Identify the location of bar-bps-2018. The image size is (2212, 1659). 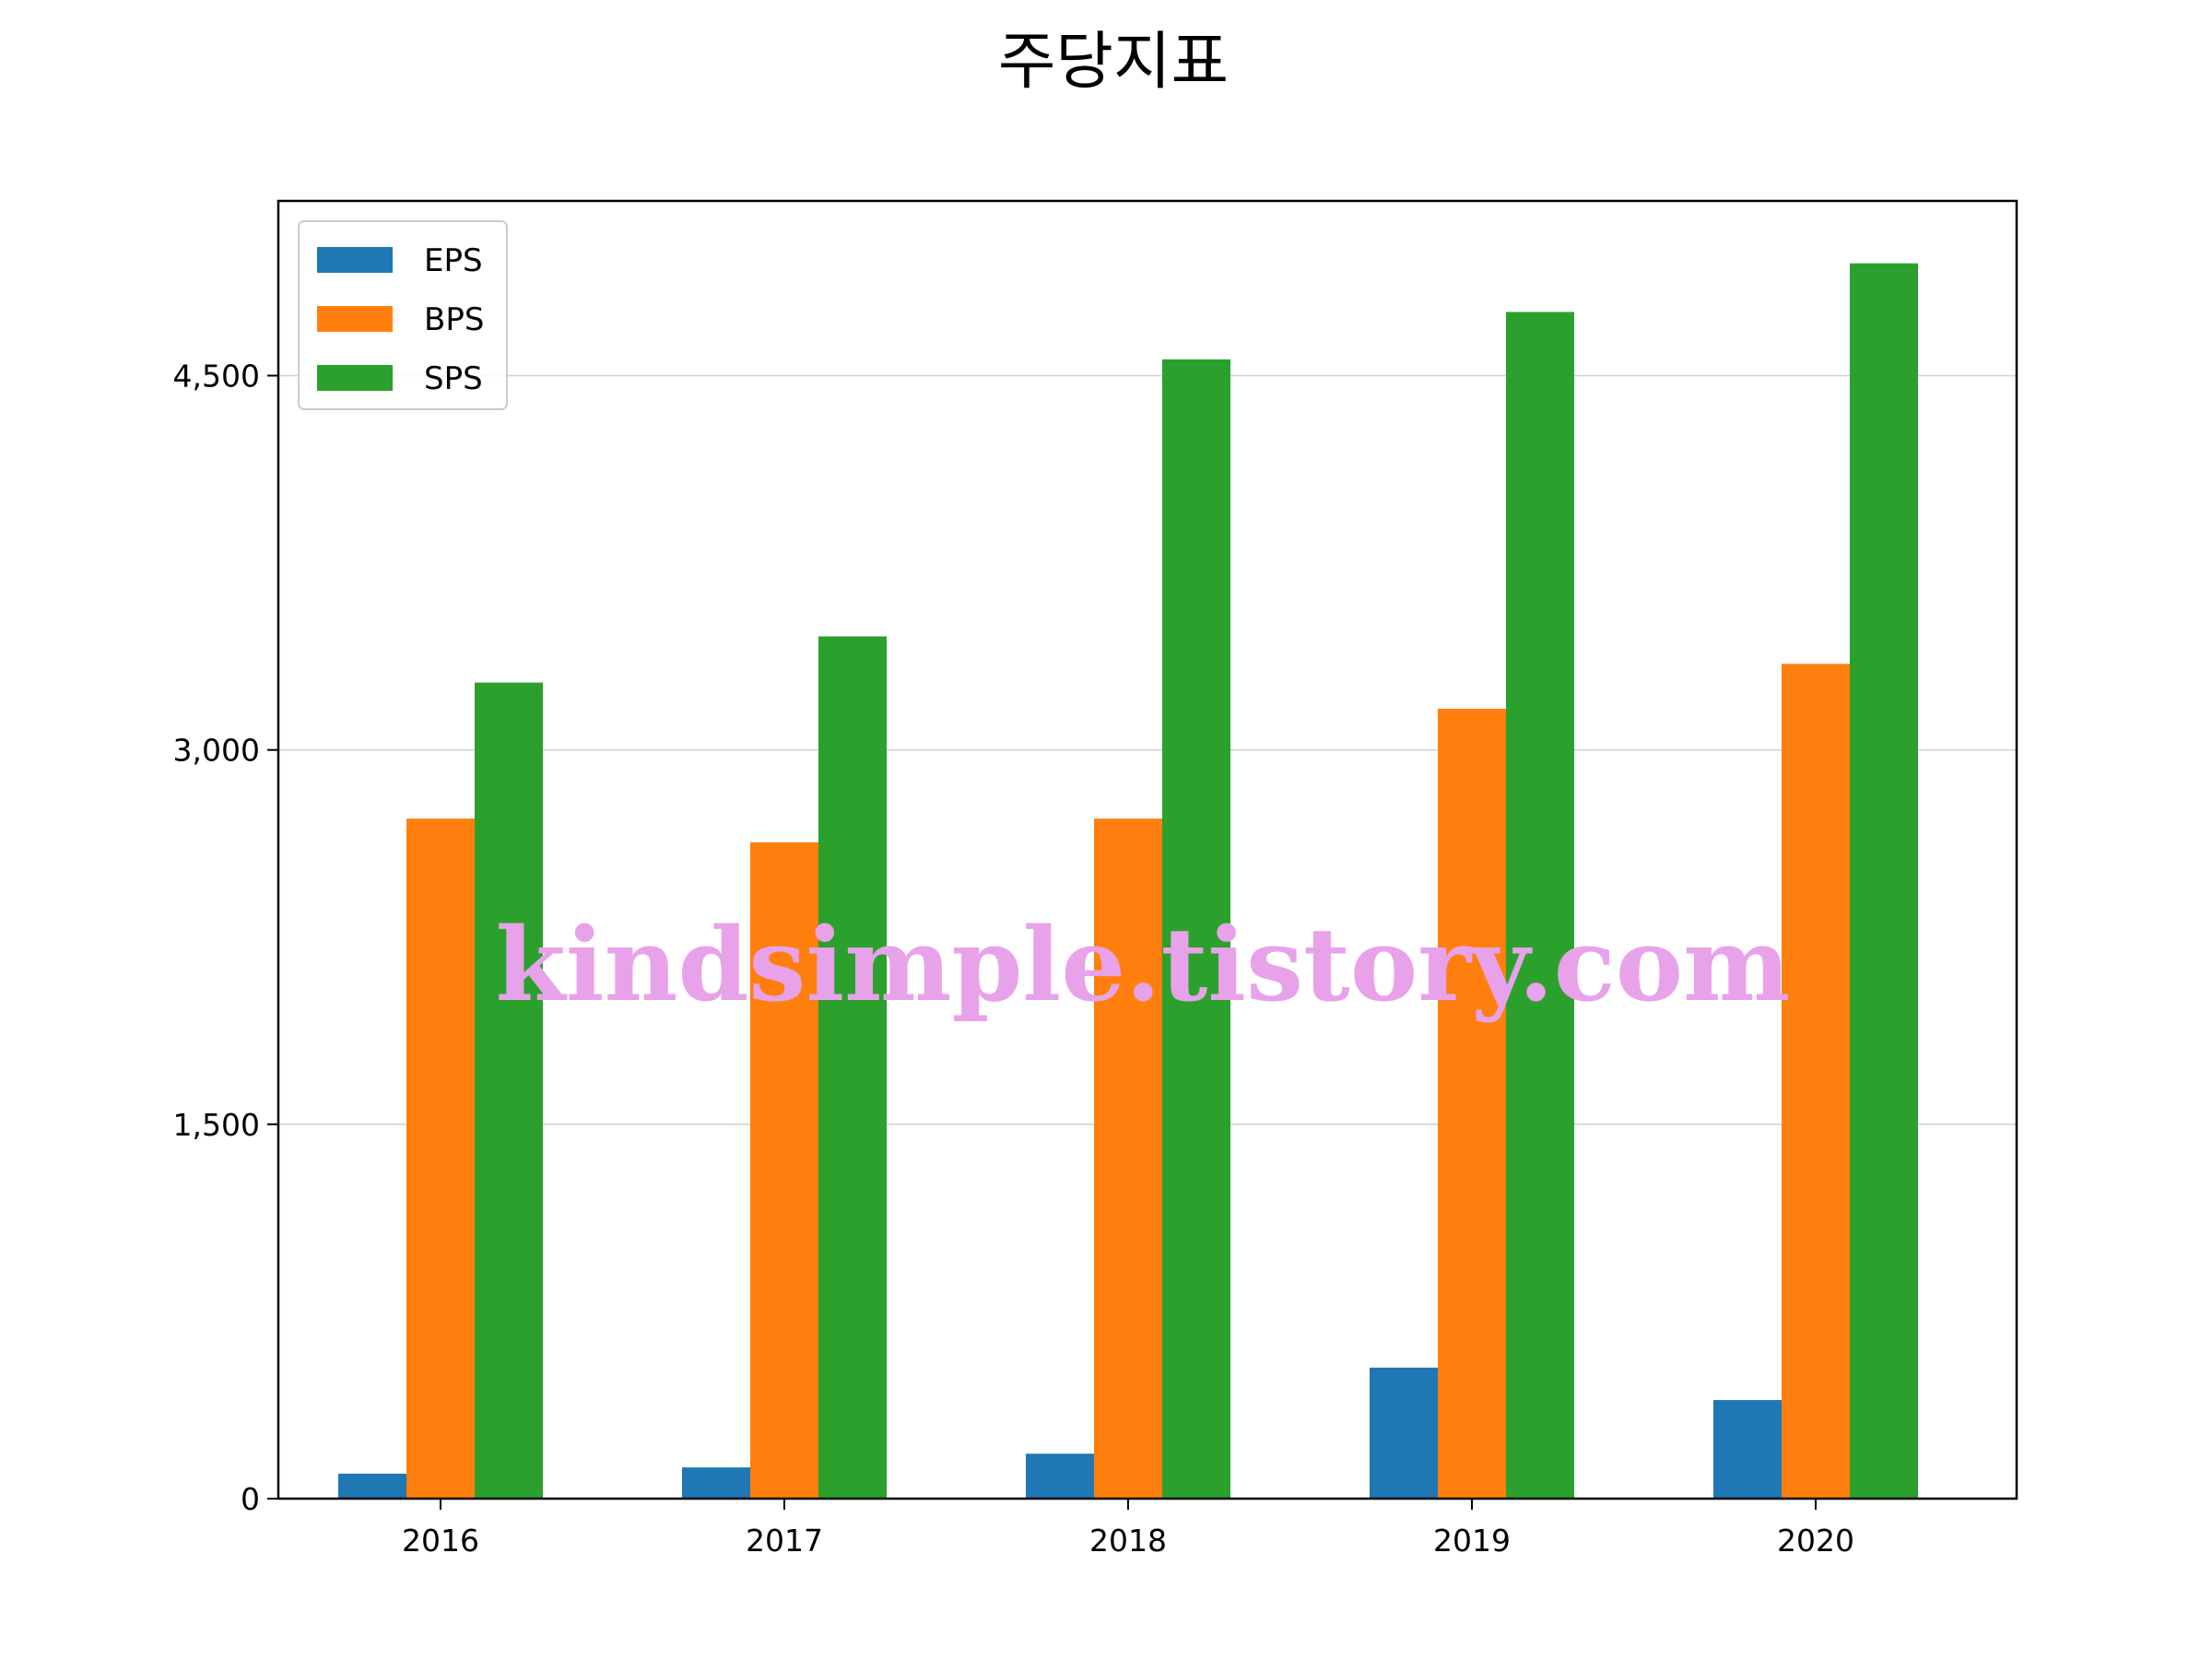
(1128, 1158).